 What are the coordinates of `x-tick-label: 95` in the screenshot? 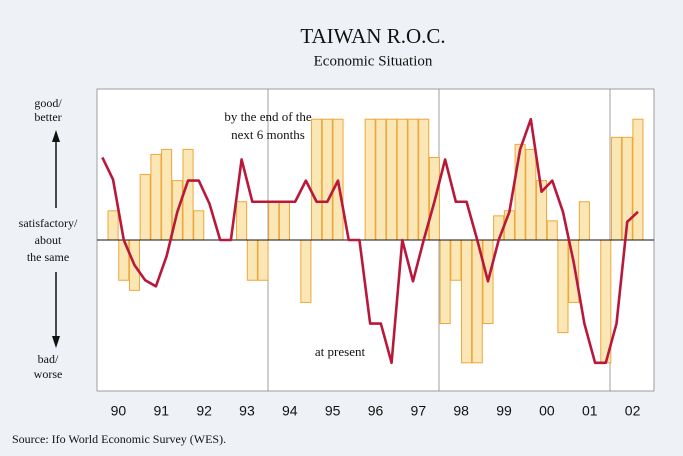 It's located at (333, 411).